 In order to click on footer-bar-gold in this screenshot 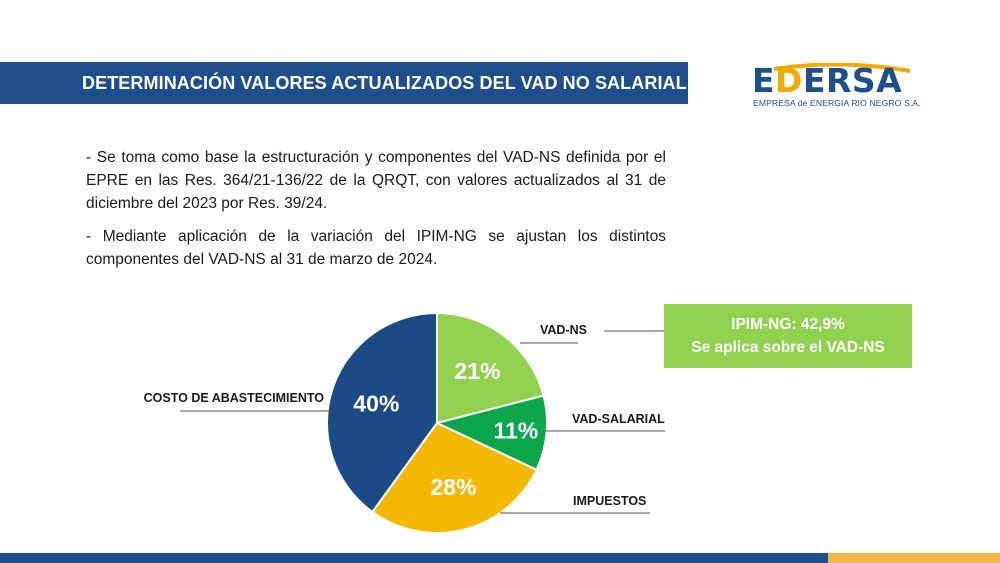, I will do `click(914, 558)`.